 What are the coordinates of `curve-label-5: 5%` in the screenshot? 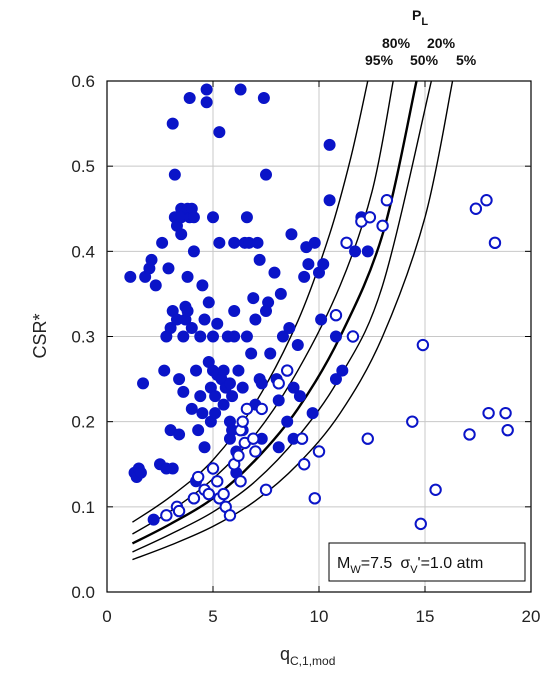 It's located at (466, 60).